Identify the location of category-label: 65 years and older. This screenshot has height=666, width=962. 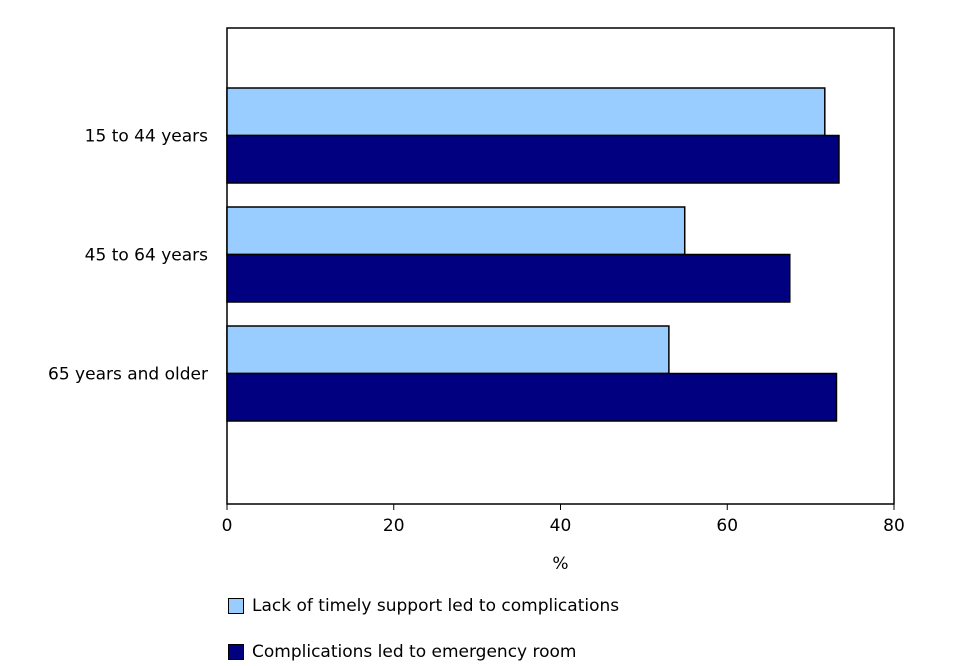
(128, 375).